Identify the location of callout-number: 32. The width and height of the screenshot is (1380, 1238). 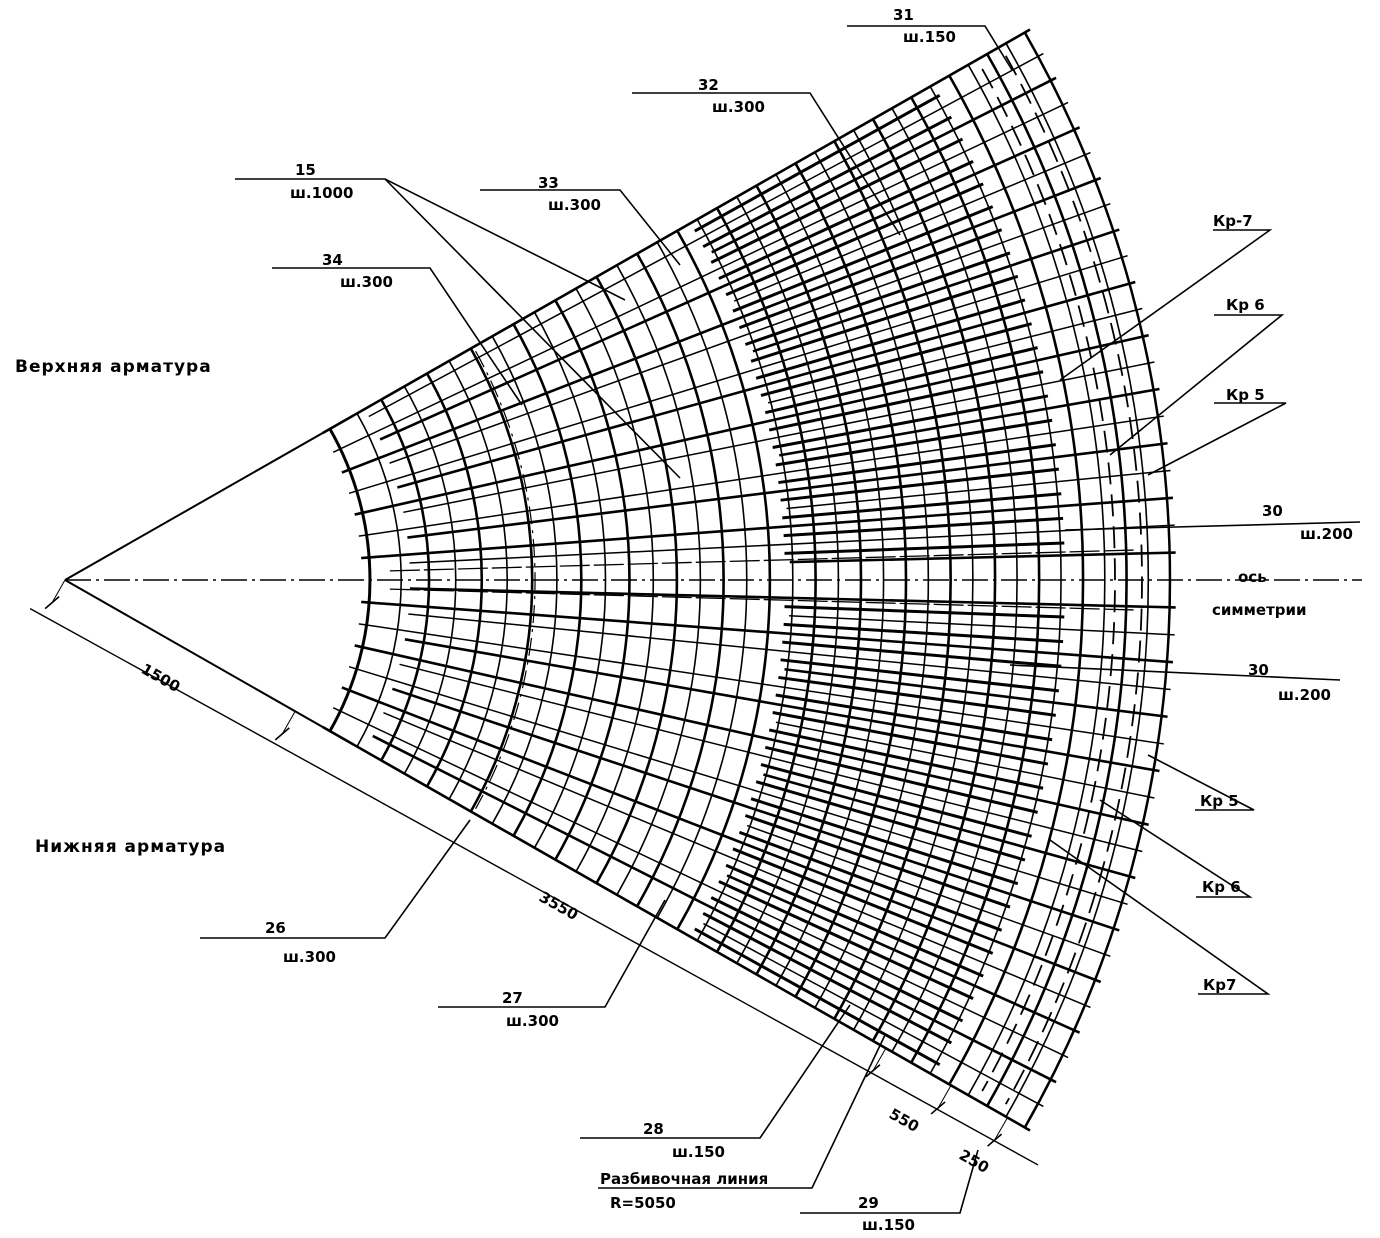
(708, 85).